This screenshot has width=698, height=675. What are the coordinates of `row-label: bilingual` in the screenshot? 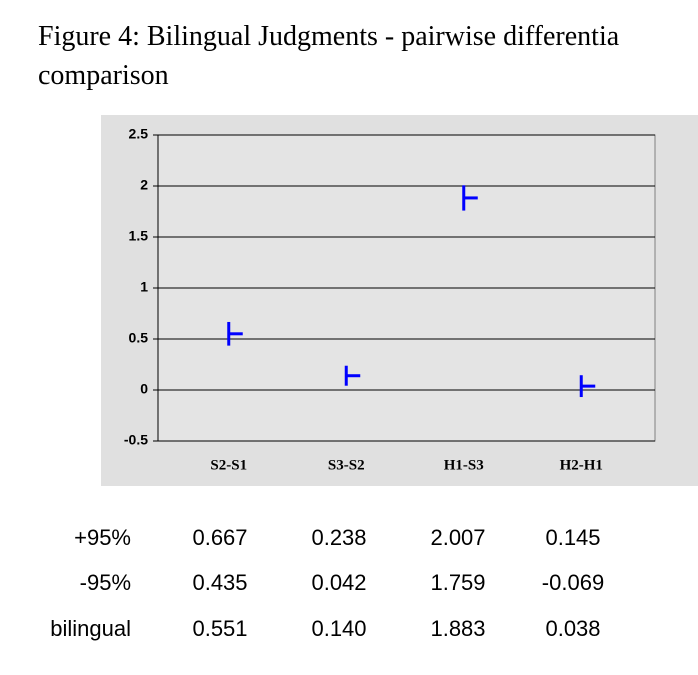 It's located at (90, 628).